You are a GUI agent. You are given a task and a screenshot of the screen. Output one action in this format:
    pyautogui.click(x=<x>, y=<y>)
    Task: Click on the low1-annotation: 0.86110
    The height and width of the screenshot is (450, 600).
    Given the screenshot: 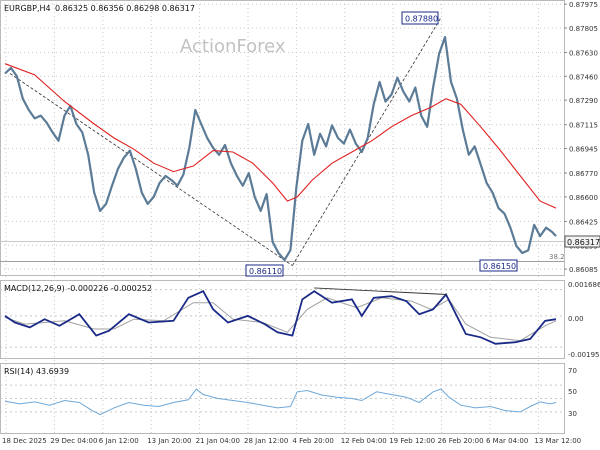 What is the action you would take?
    pyautogui.click(x=264, y=270)
    